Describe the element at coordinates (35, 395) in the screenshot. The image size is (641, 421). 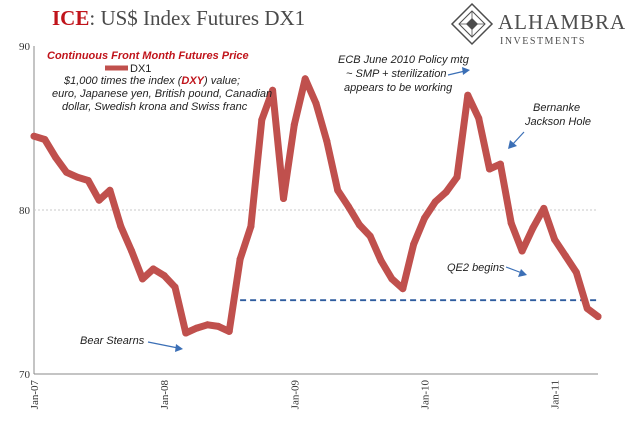
I see `x-tick-label: Jan-07` at that location.